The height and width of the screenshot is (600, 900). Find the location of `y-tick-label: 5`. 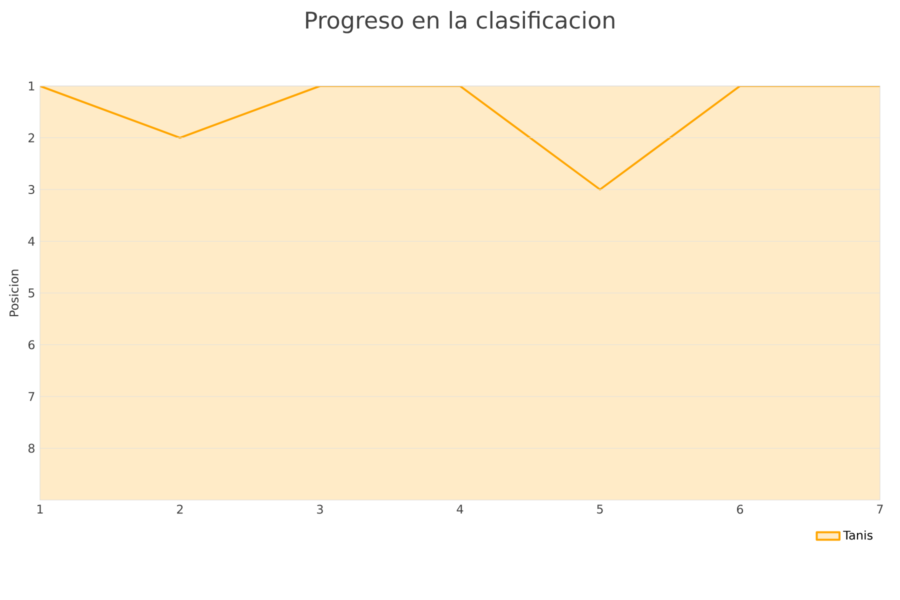

y-tick-label: 5 is located at coordinates (31, 293).